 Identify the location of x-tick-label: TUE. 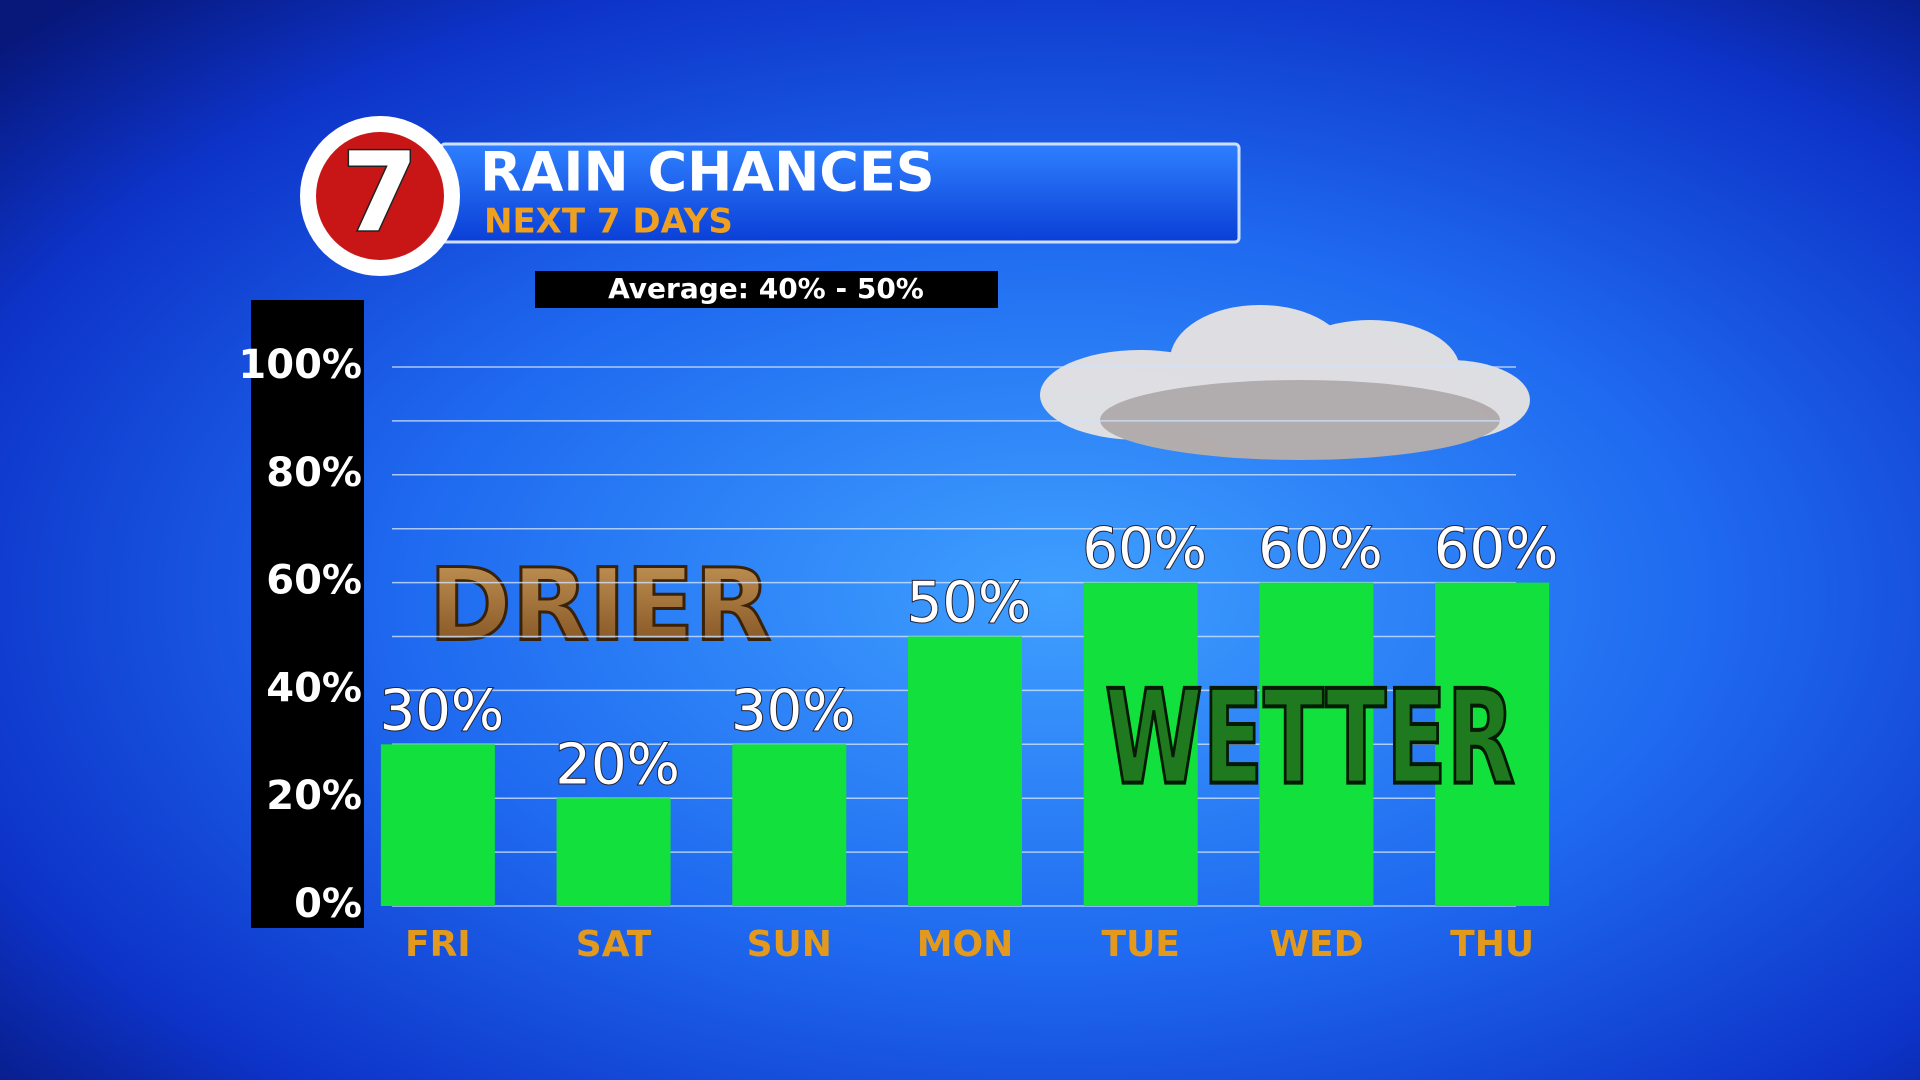
(1141, 944).